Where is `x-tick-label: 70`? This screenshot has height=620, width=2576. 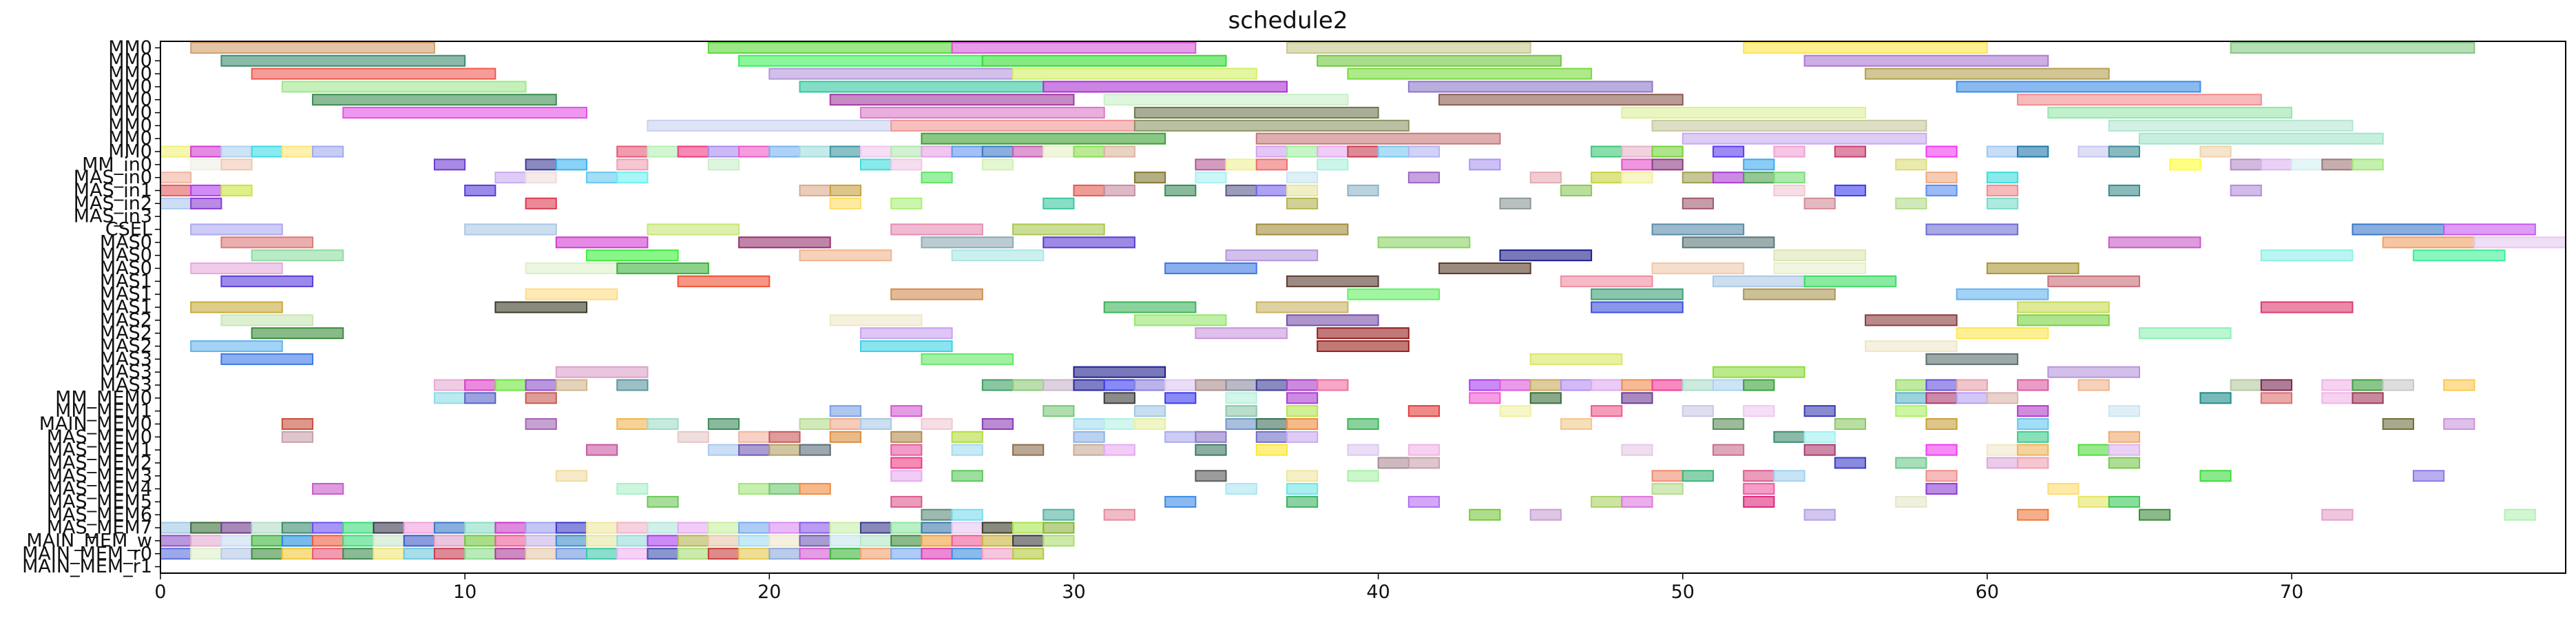
x-tick-label: 70 is located at coordinates (2291, 592).